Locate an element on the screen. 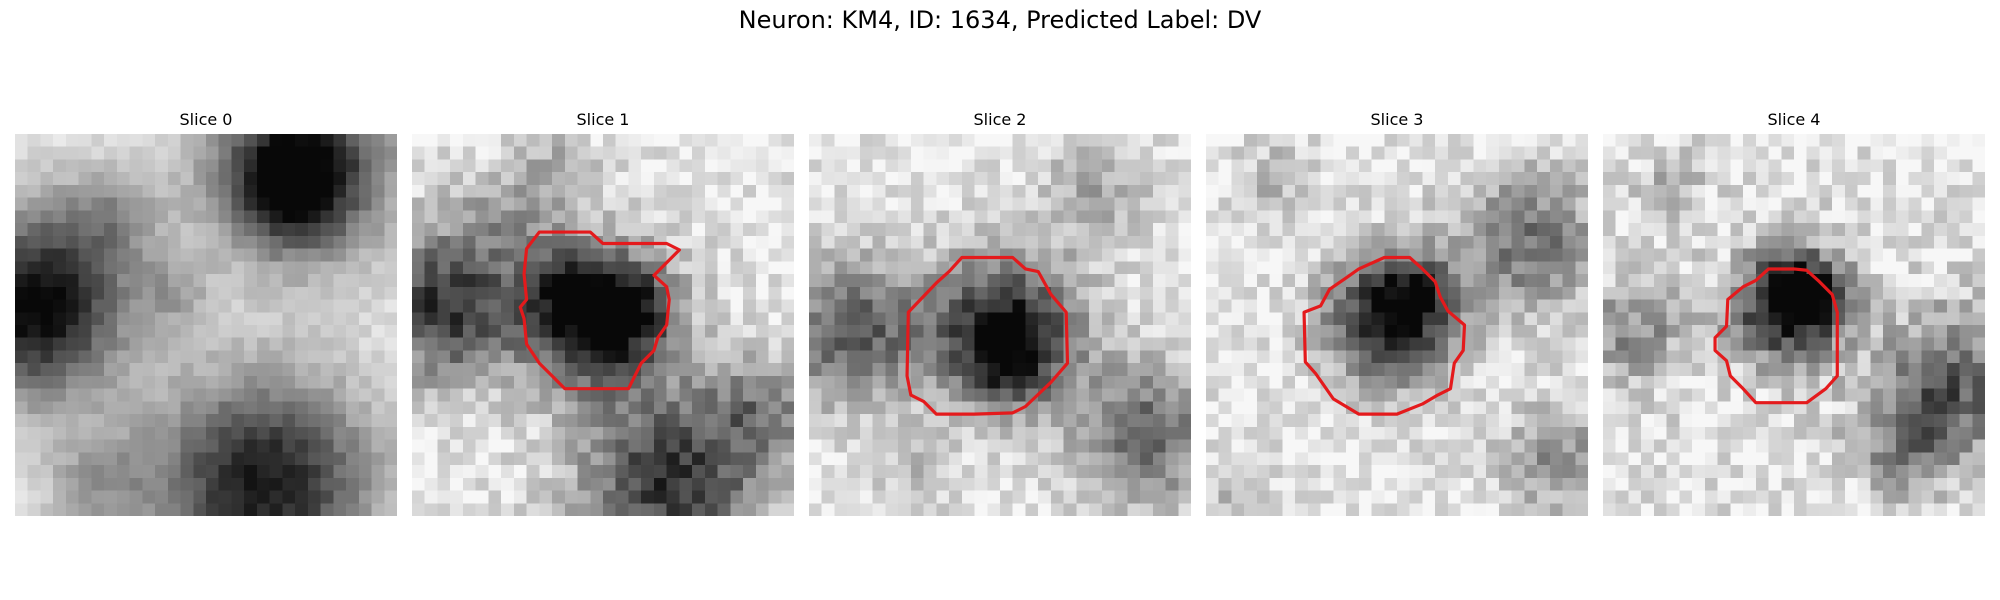 This screenshot has width=2000, height=600. slice-panel-3: Slice 3 is located at coordinates (1397, 312).